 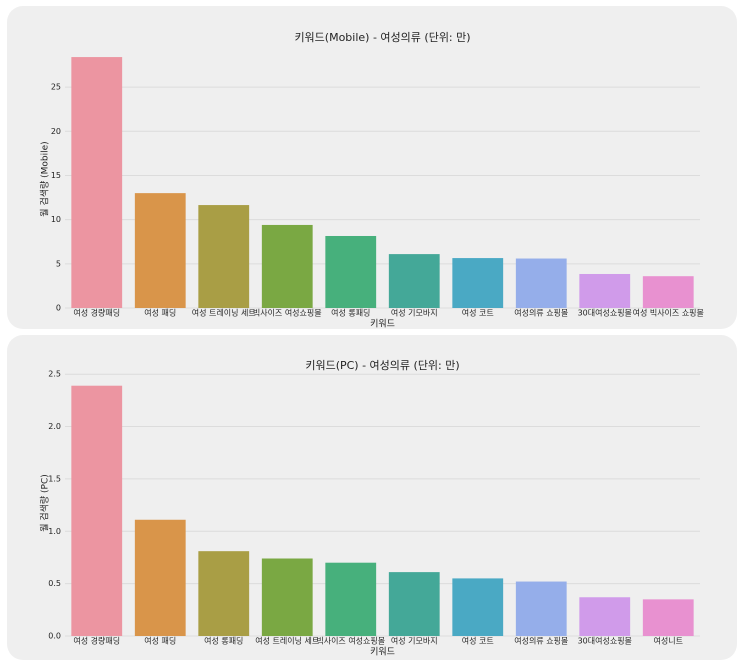 I want to click on chart-title: 키워드(Mobile) - 여성의류 (단위: 만), so click(x=382, y=37).